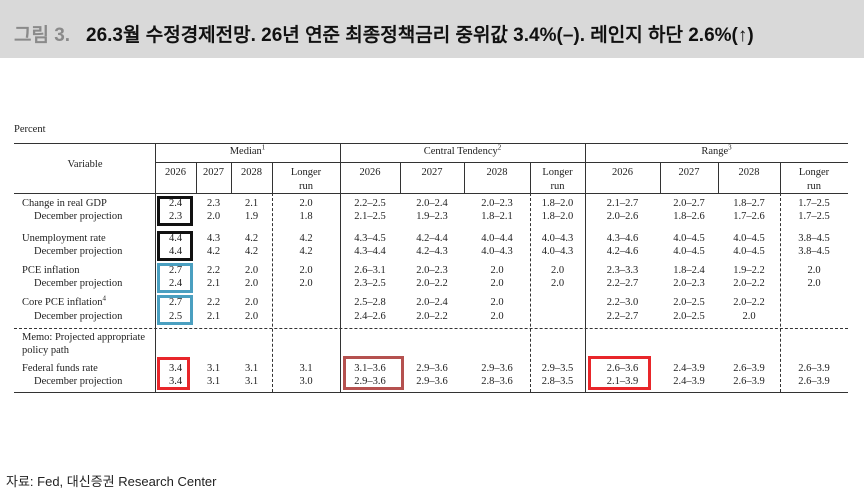  I want to click on footnote-mark: 4, so click(104, 298).